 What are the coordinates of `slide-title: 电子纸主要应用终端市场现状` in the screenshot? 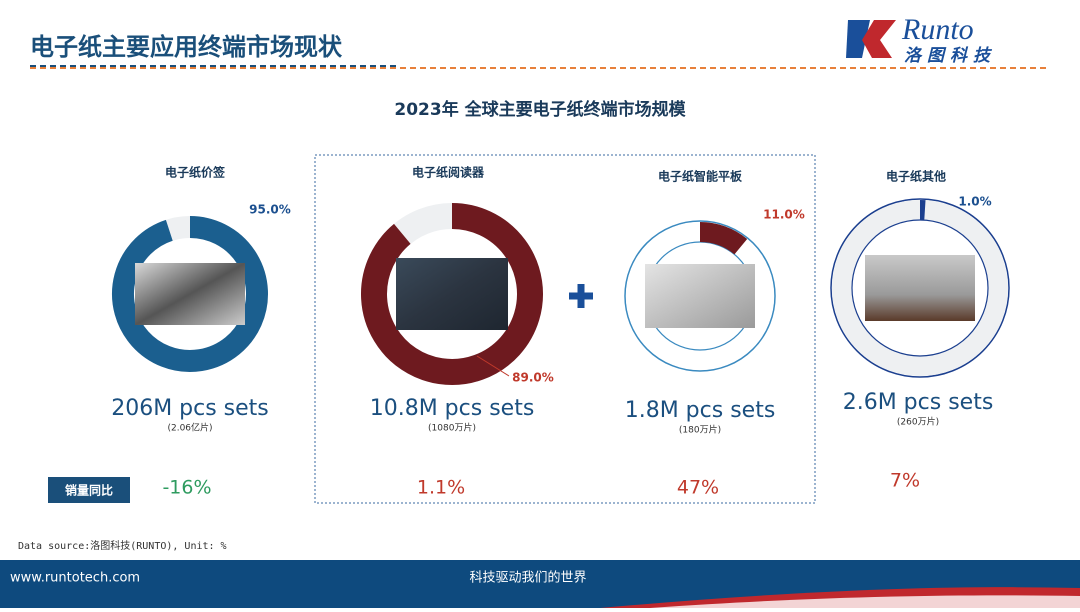 It's located at (186, 47).